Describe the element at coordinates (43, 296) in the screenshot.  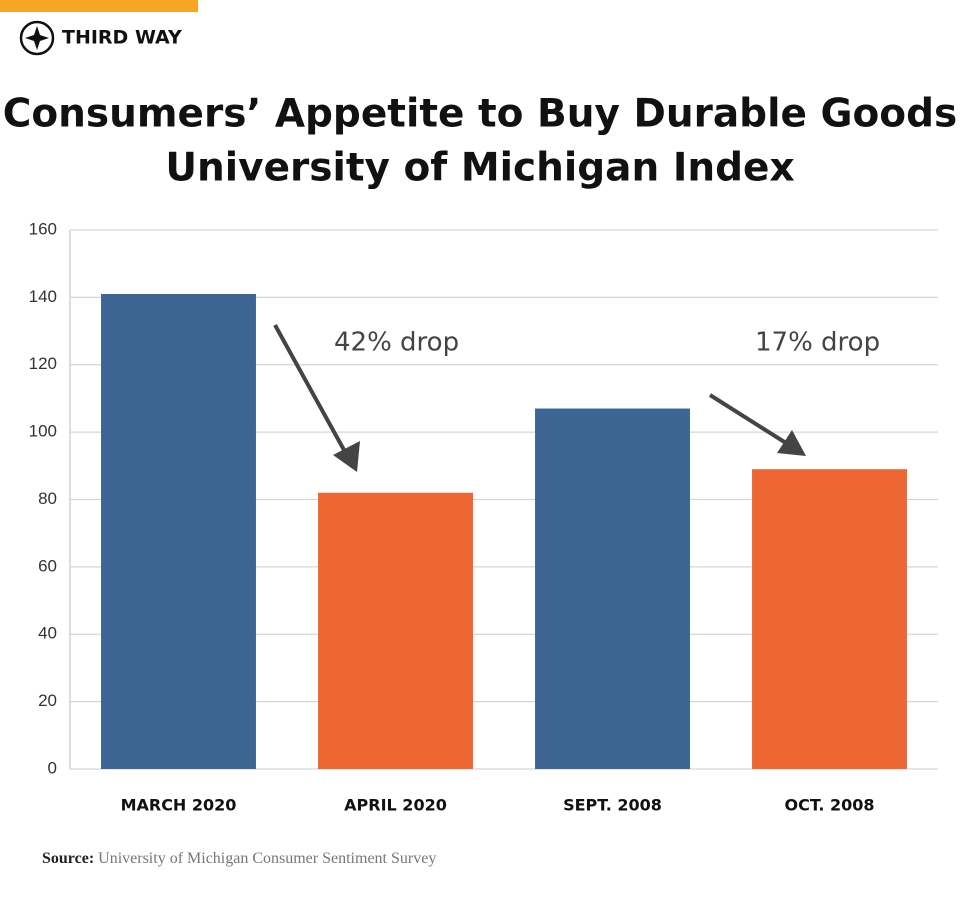
I see `y-tick-label: 140` at that location.